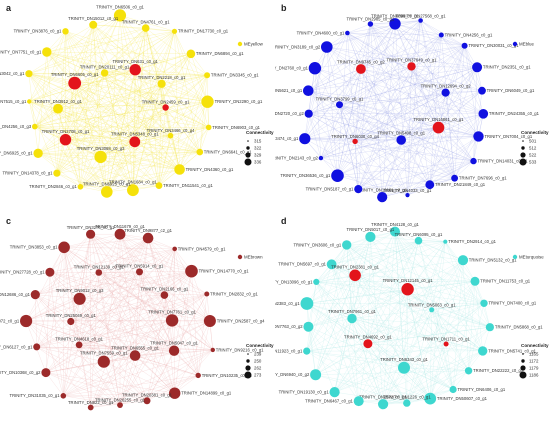 This screenshot has height=426, width=550. I want to click on gene-label: TRINITY_DN4618_c0_g1, so click(79, 339).